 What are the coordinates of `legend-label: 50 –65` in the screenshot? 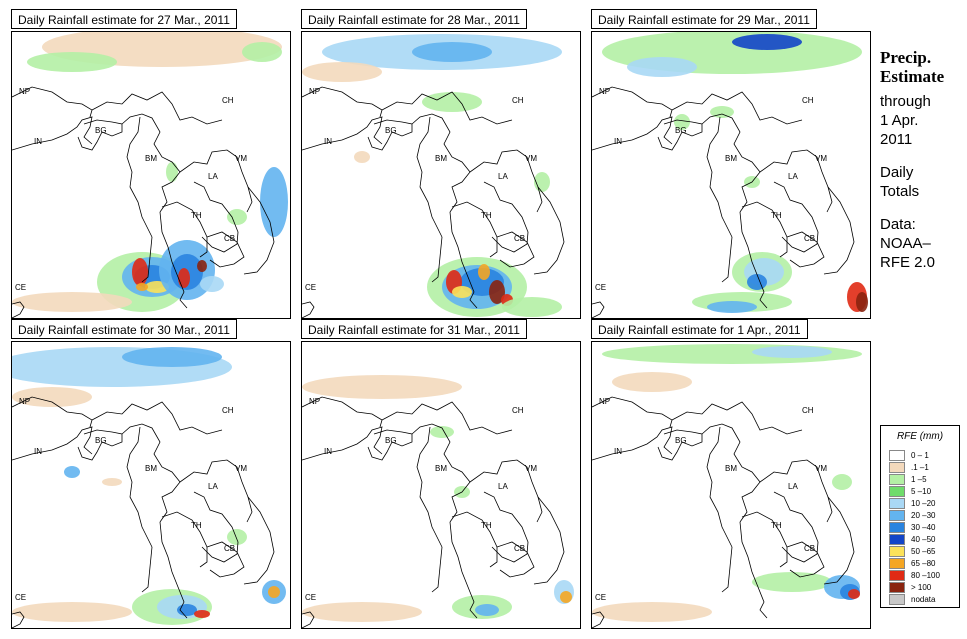 It's located at (923, 551).